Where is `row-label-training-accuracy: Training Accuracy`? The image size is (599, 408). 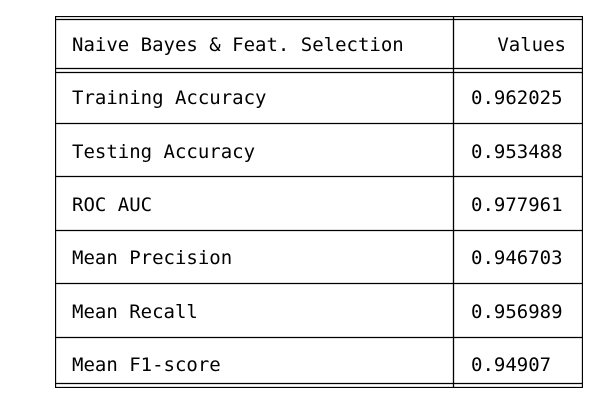 row-label-training-accuracy: Training Accuracy is located at coordinates (169, 98).